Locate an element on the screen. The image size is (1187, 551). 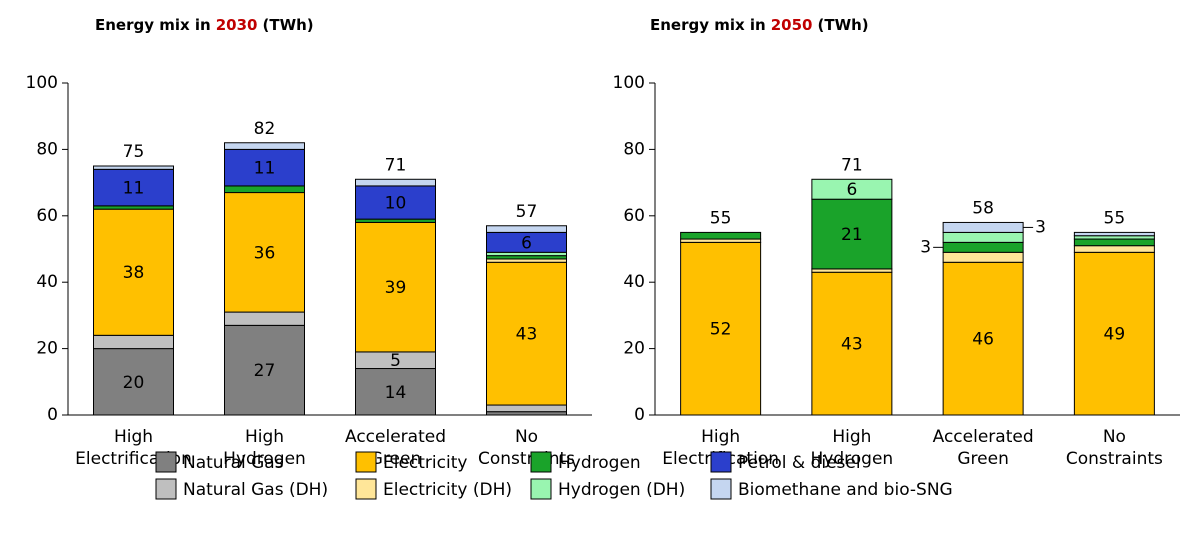
data-label: 20 is located at coordinates (134, 383).